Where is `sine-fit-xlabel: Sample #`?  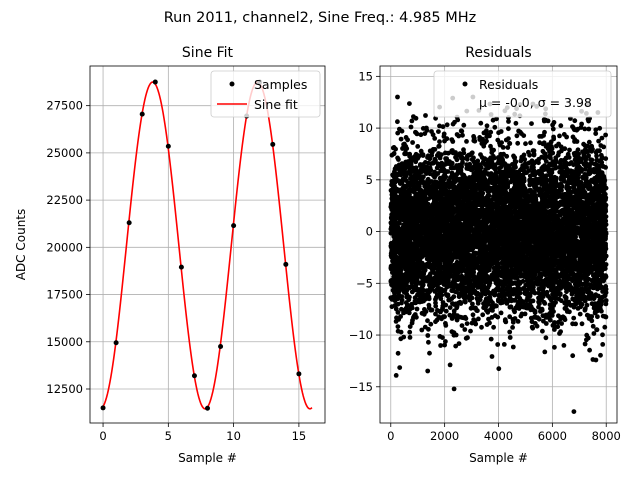 sine-fit-xlabel: Sample # is located at coordinates (207, 458).